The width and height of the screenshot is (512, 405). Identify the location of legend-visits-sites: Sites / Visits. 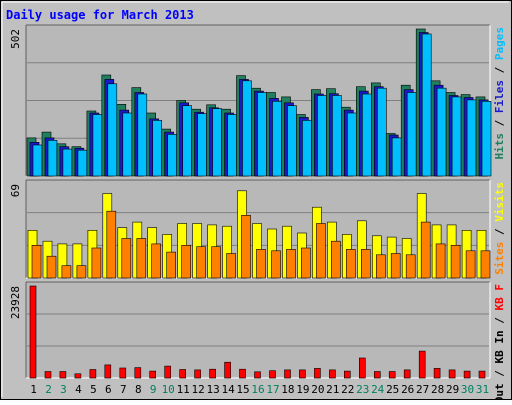
(499, 228).